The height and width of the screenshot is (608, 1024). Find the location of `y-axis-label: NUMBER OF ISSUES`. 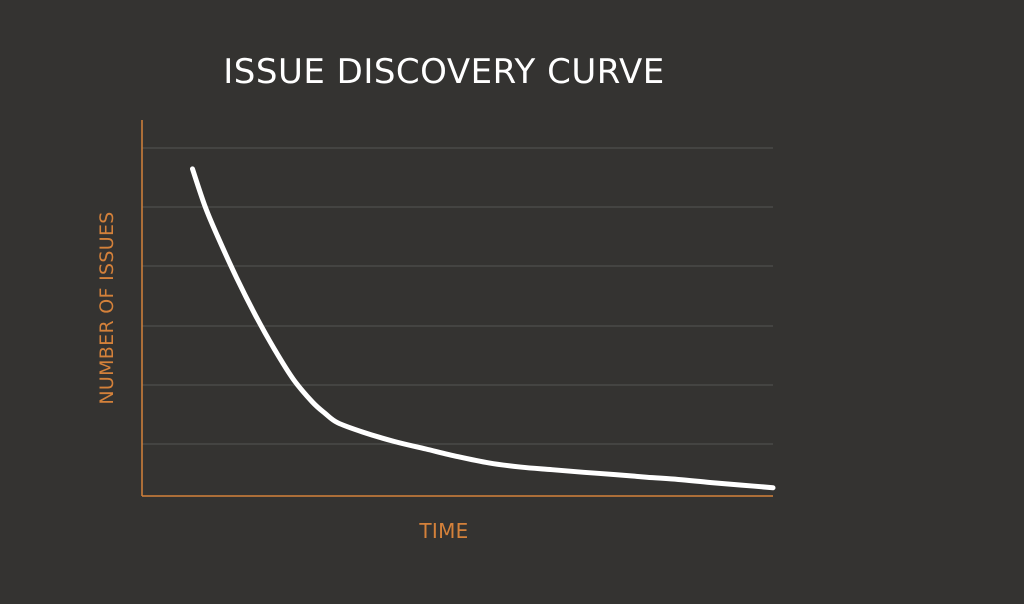

y-axis-label: NUMBER OF ISSUES is located at coordinates (107, 308).